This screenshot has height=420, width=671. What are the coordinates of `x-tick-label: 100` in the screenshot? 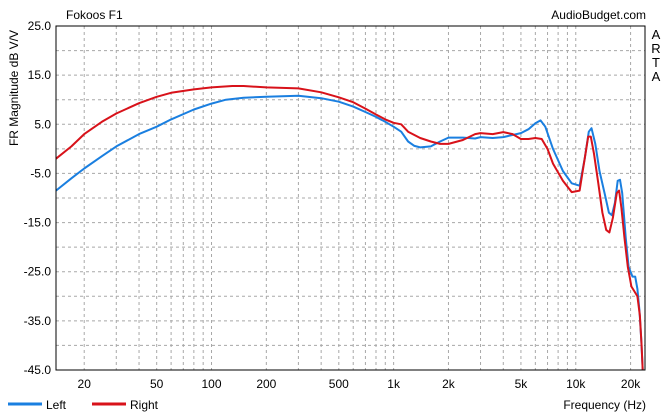 It's located at (211, 384).